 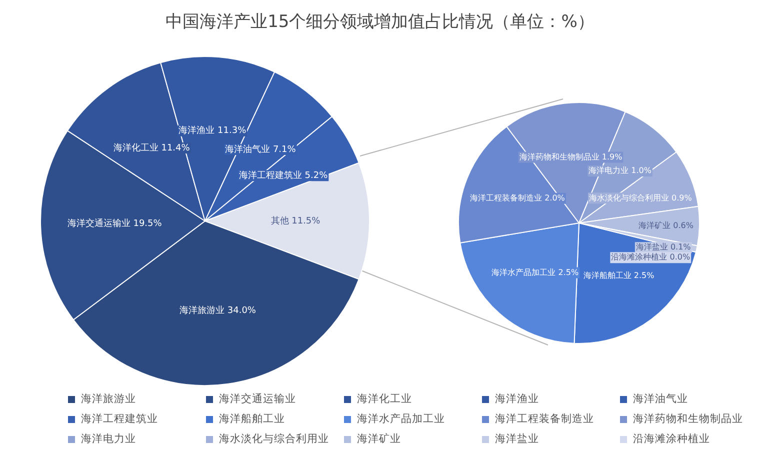 What do you see at coordinates (283, 176) in the screenshot?
I see `category-label: 海洋工程建筑业 5.2%` at bounding box center [283, 176].